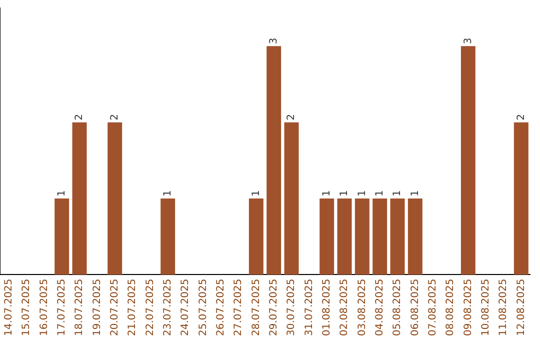  Describe the element at coordinates (309, 307) in the screenshot. I see `x-tick-label: 31.07.2025` at that location.